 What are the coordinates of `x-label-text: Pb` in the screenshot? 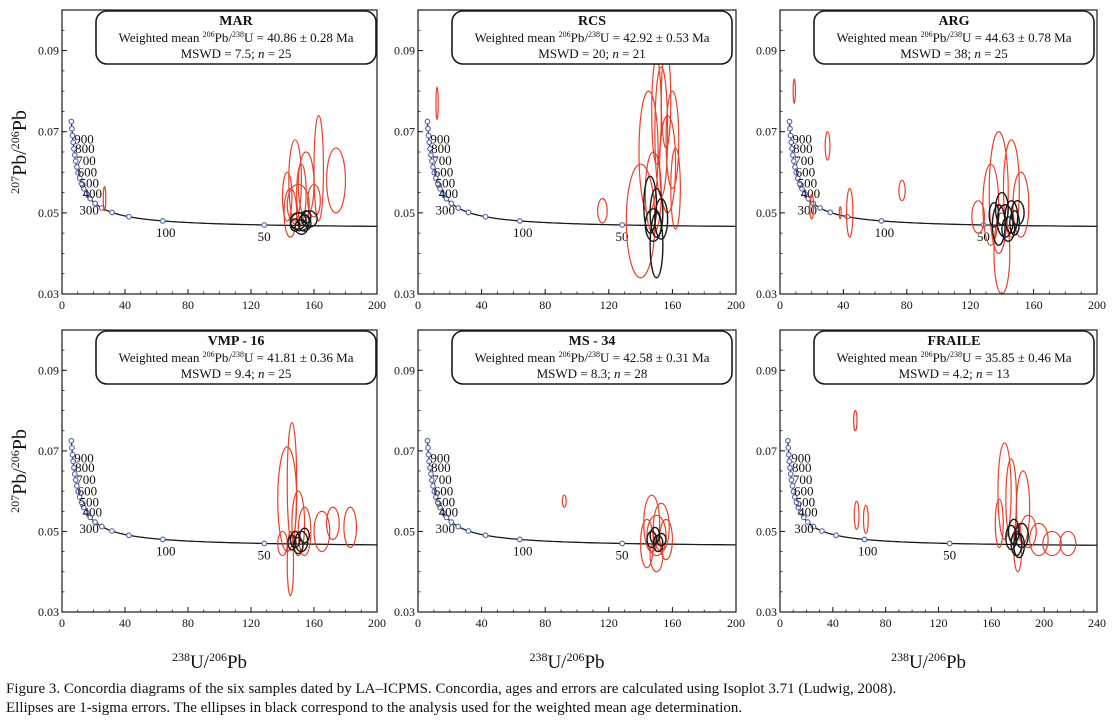 It's located at (956, 662).